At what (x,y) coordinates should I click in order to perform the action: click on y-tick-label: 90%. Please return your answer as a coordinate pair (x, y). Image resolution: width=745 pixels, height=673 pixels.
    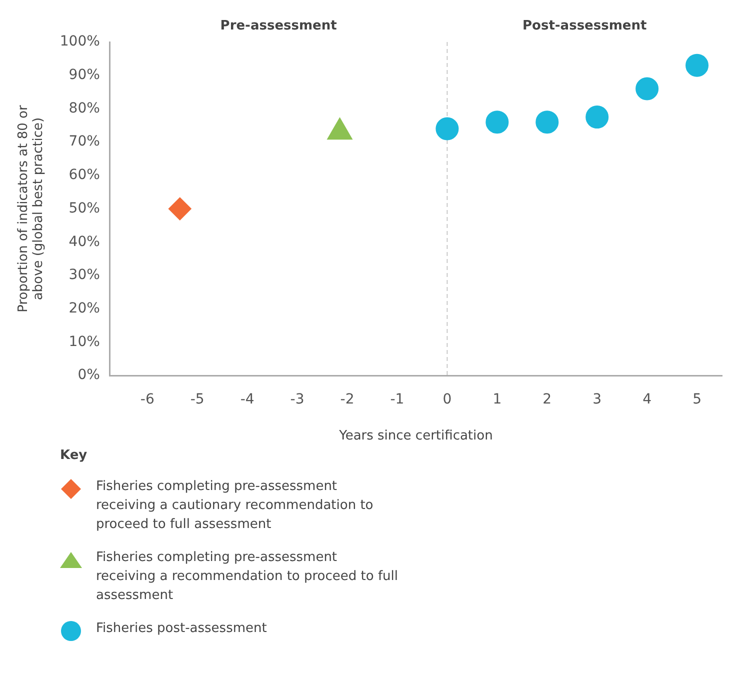
    Looking at the image, I should click on (84, 75).